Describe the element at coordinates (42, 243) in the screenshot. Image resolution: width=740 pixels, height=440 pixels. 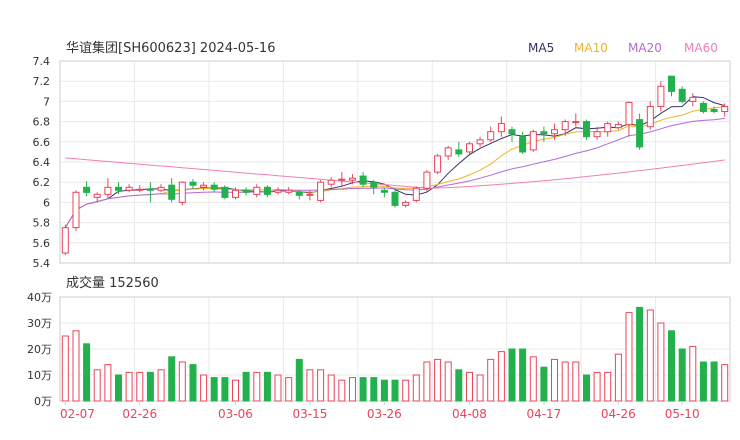
I see `price-tick-label: 5.6` at that location.